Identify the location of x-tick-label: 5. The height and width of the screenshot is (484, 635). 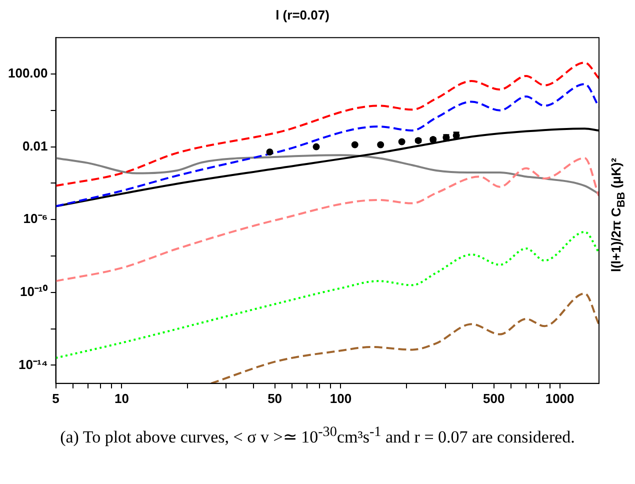
(56, 398).